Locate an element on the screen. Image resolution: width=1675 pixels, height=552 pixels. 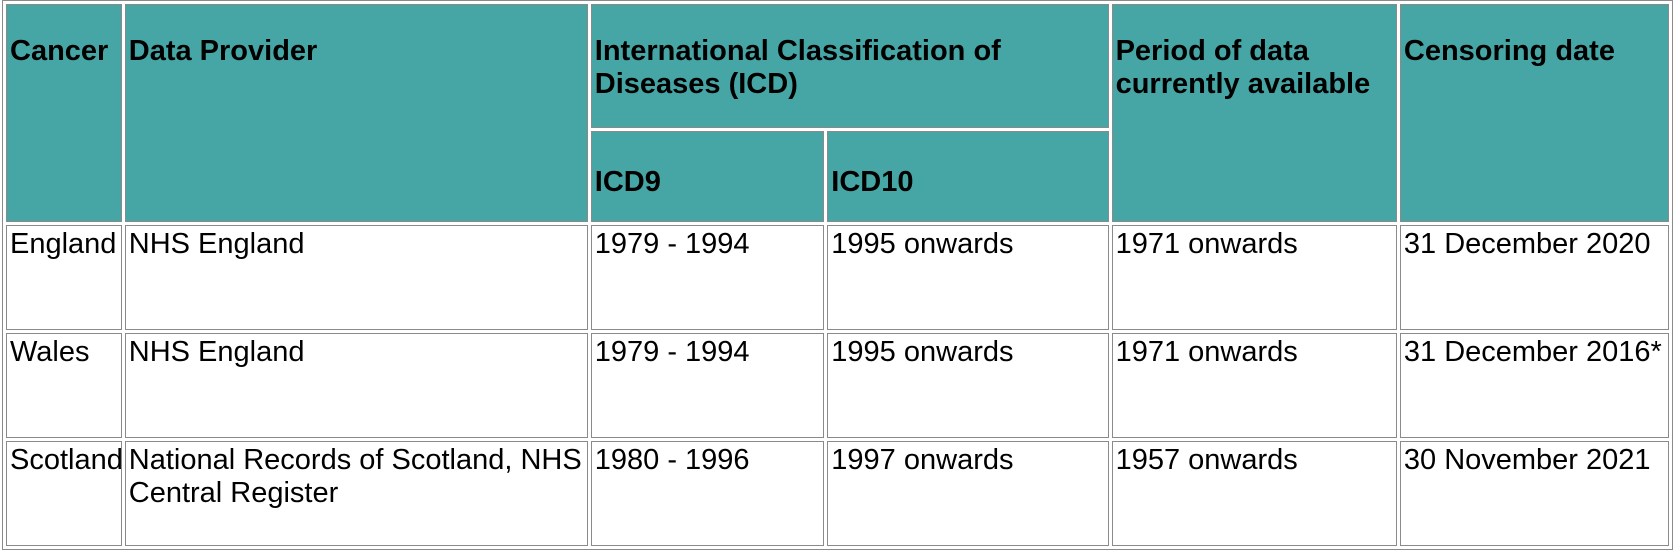
header-cancer: Cancer is located at coordinates (64, 113).